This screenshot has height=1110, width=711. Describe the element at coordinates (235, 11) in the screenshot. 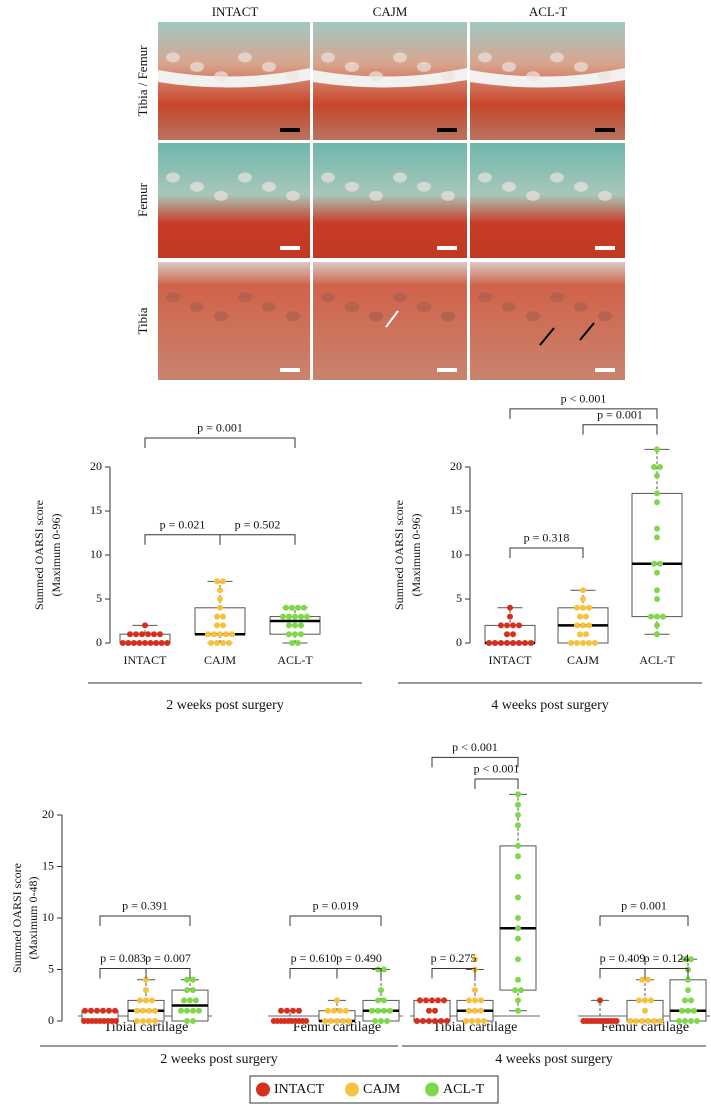

I see `column-label: INTACT` at that location.